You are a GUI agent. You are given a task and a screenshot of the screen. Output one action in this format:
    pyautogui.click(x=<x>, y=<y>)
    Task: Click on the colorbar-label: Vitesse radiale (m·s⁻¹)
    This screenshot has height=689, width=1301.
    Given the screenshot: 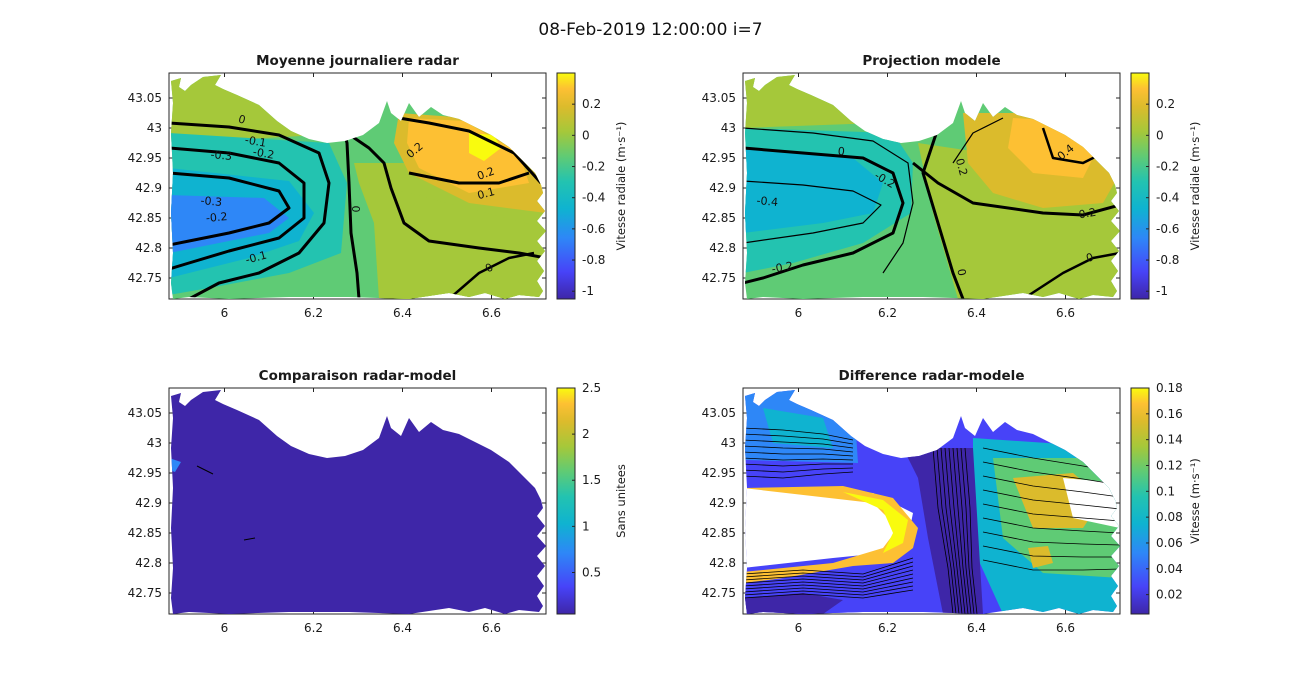 What is the action you would take?
    pyautogui.click(x=621, y=186)
    